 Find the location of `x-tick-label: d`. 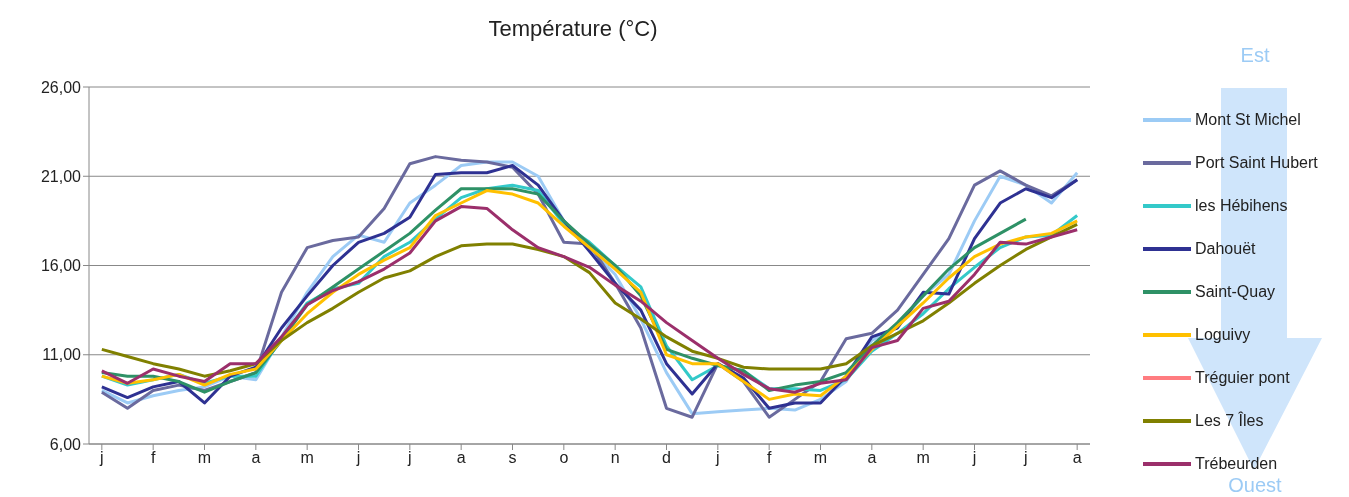

x-tick-label: d is located at coordinates (666, 458).